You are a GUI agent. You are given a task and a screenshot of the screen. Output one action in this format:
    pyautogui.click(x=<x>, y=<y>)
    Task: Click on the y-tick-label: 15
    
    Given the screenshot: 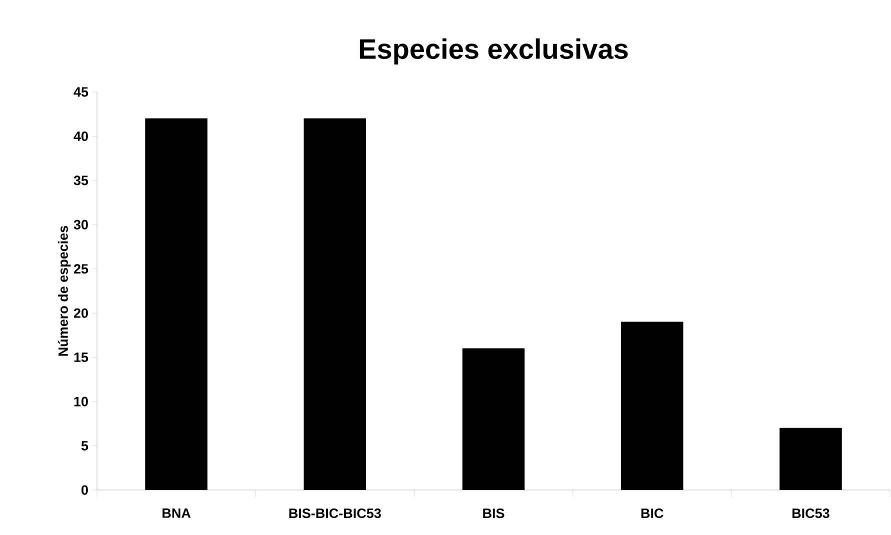 What is the action you would take?
    pyautogui.click(x=81, y=357)
    